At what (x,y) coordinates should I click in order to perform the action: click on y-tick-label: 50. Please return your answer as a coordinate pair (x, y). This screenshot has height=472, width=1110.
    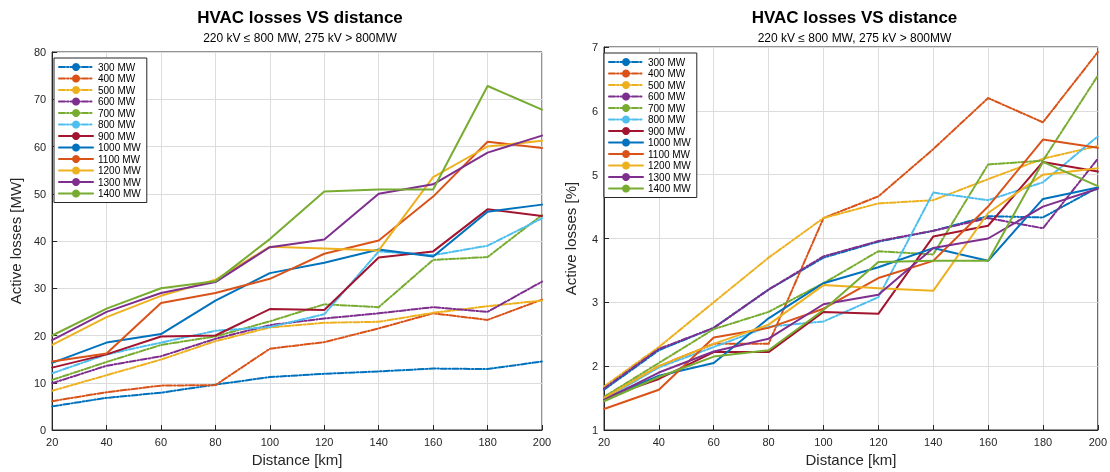
    Looking at the image, I should click on (40, 193).